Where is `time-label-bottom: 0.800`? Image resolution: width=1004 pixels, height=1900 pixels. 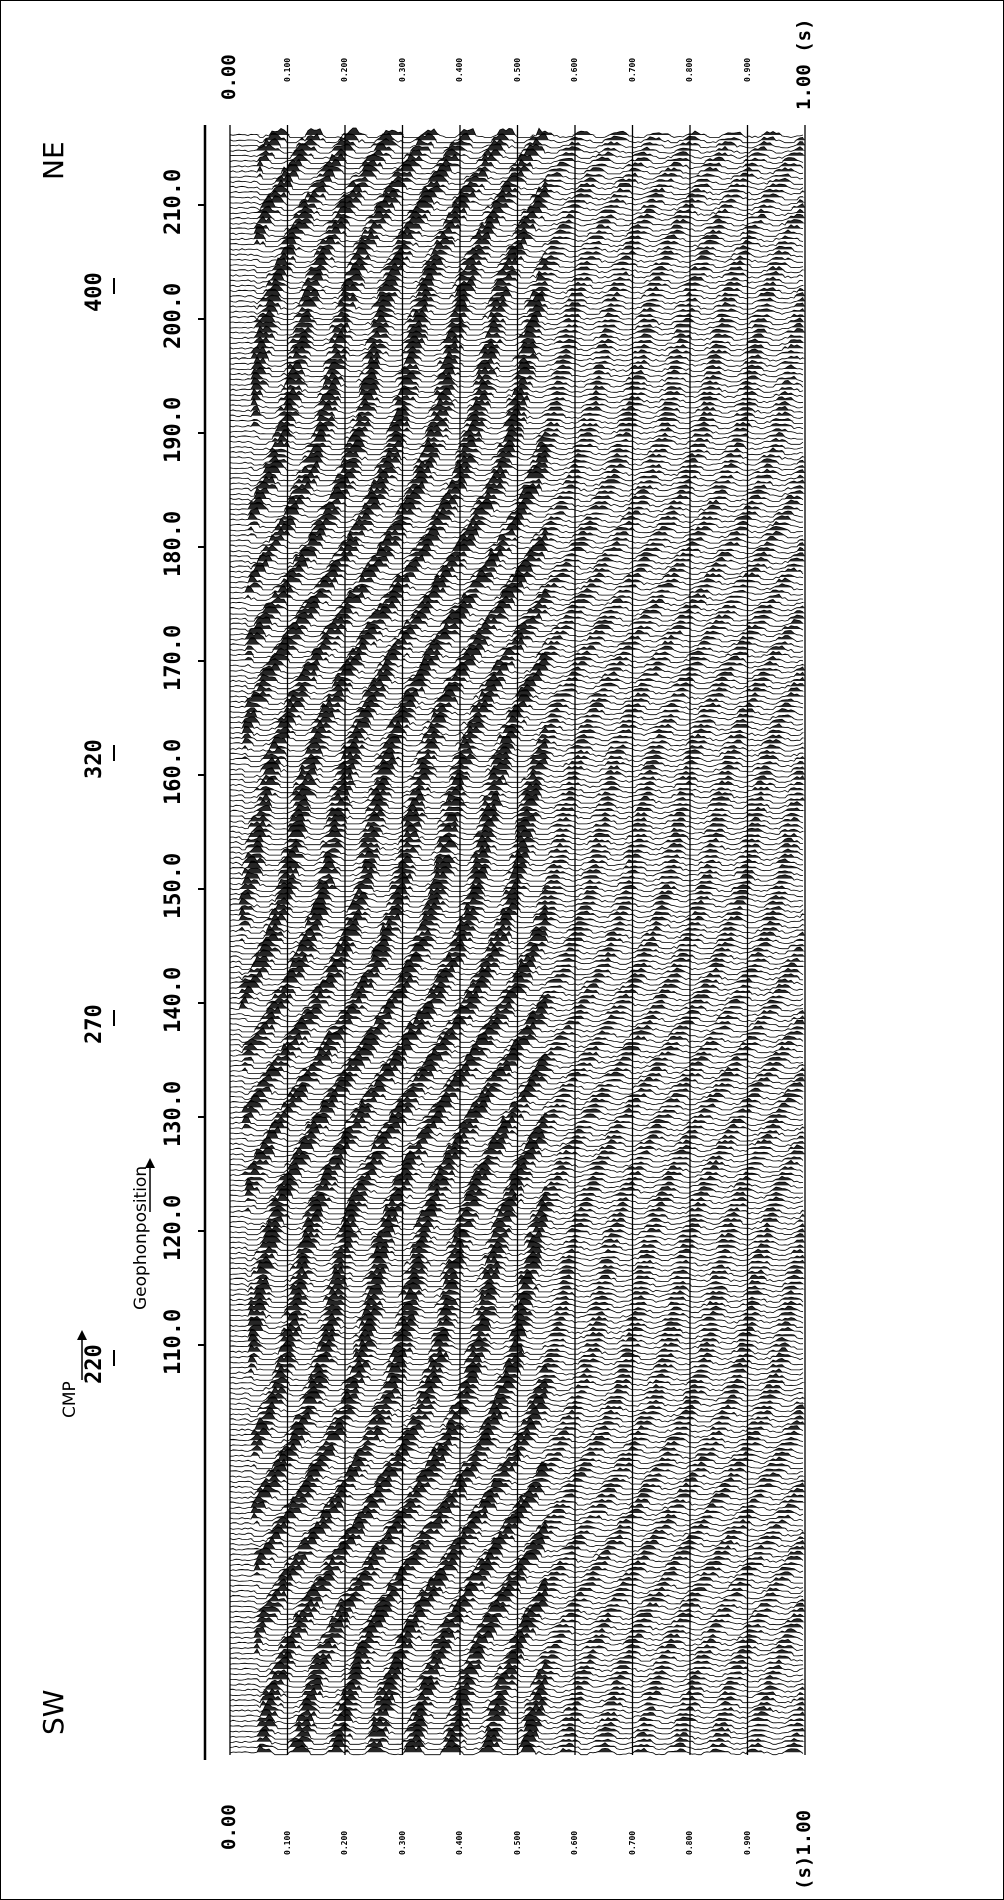 time-label-bottom: 0.800 is located at coordinates (689, 1842).